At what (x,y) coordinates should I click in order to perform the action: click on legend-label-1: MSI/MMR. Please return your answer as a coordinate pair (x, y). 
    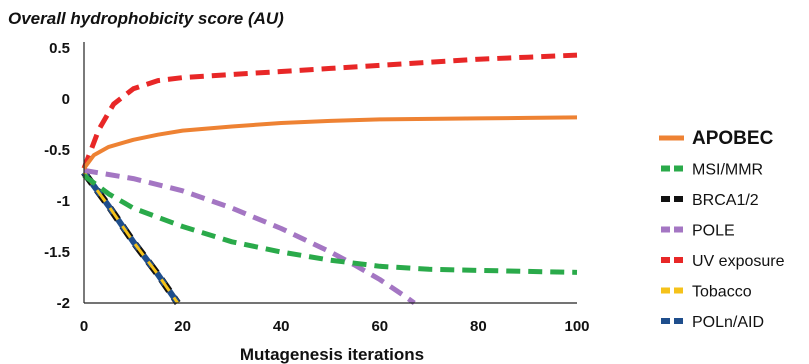
    Looking at the image, I should click on (727, 170).